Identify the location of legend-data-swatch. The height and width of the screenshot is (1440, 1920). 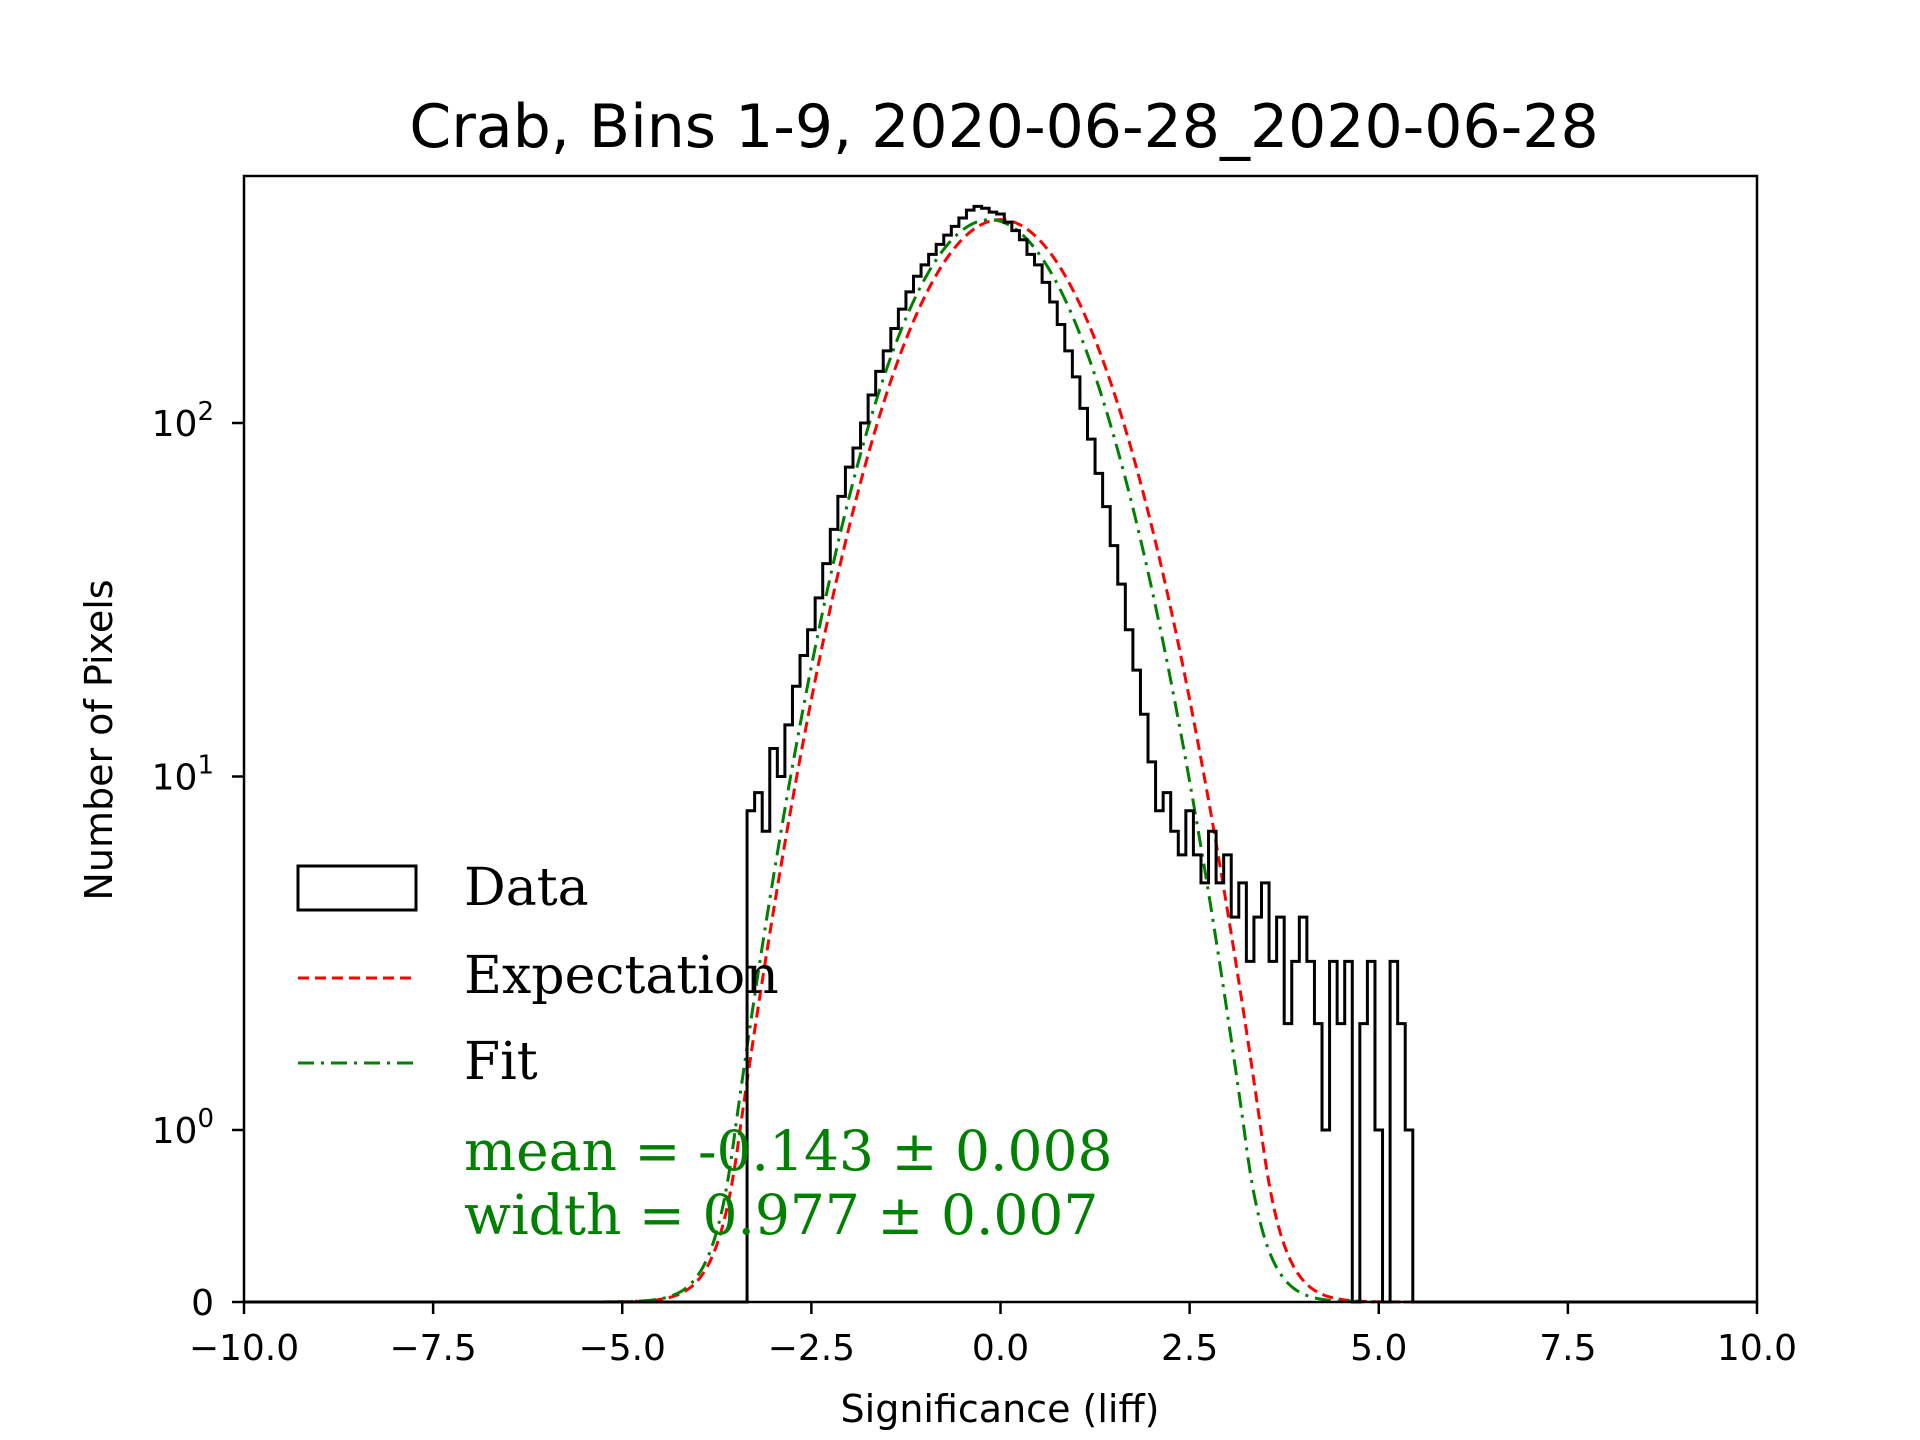
(357, 888).